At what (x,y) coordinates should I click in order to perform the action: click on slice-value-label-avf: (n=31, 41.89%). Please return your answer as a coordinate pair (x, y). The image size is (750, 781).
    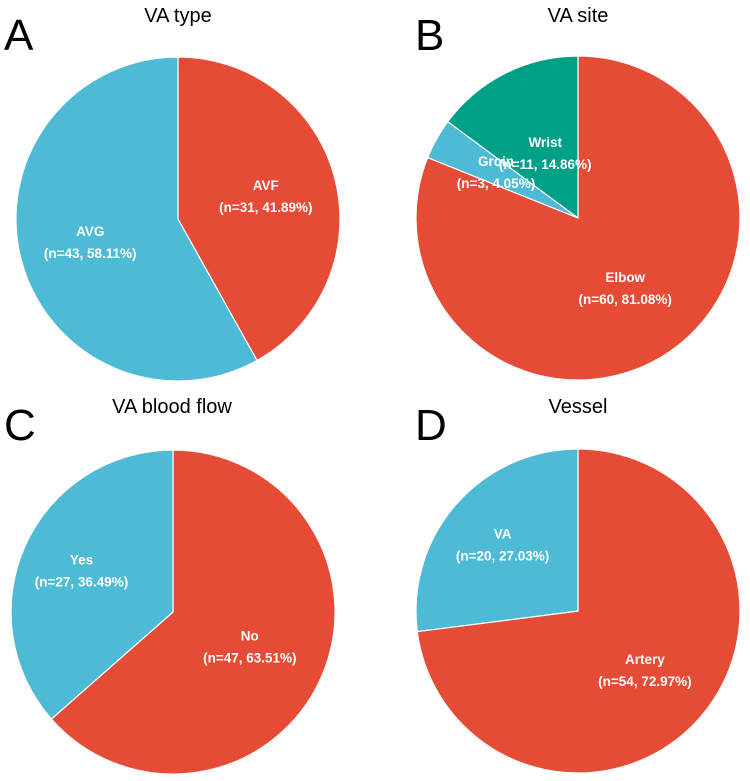
    Looking at the image, I should click on (265, 207).